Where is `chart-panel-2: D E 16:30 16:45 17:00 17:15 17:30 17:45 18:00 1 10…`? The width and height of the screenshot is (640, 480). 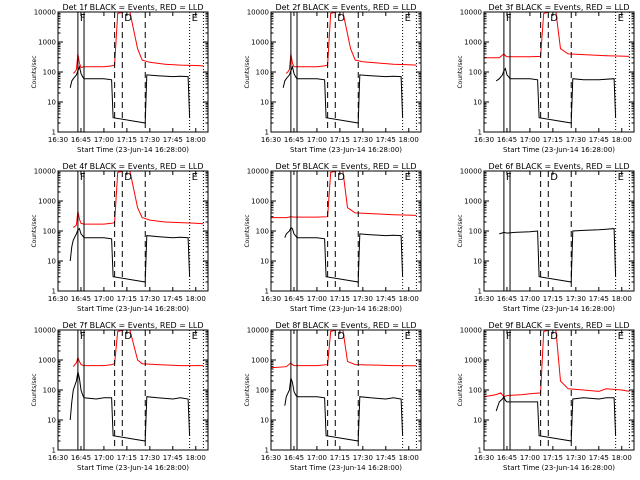
chart-panel-2: D E 16:30 16:45 17:00 17:15 17:30 17:45 18:00 1 10… is located at coordinates (333, 78).